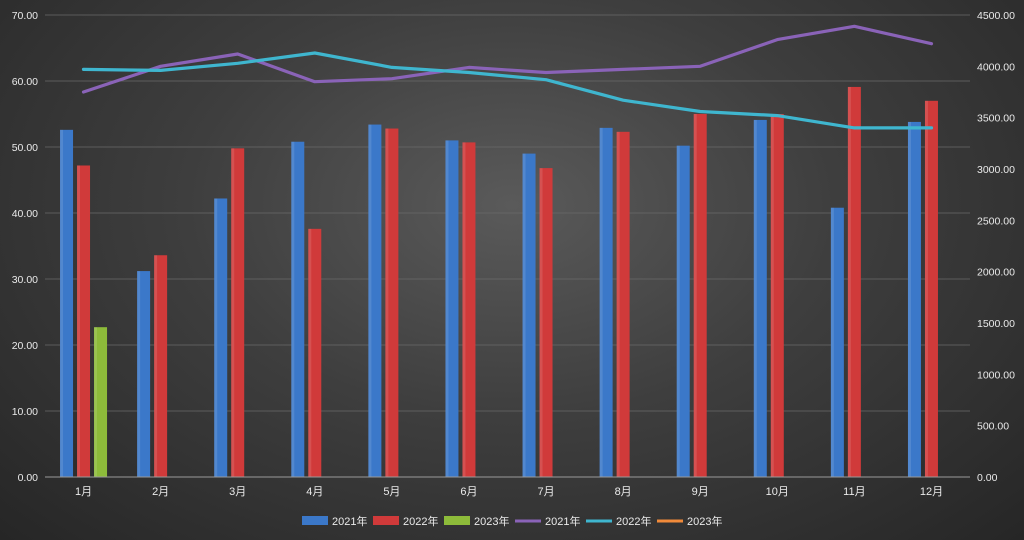 The height and width of the screenshot is (540, 1024). Describe the element at coordinates (238, 312) in the screenshot. I see `bar-2022年-3月` at that location.